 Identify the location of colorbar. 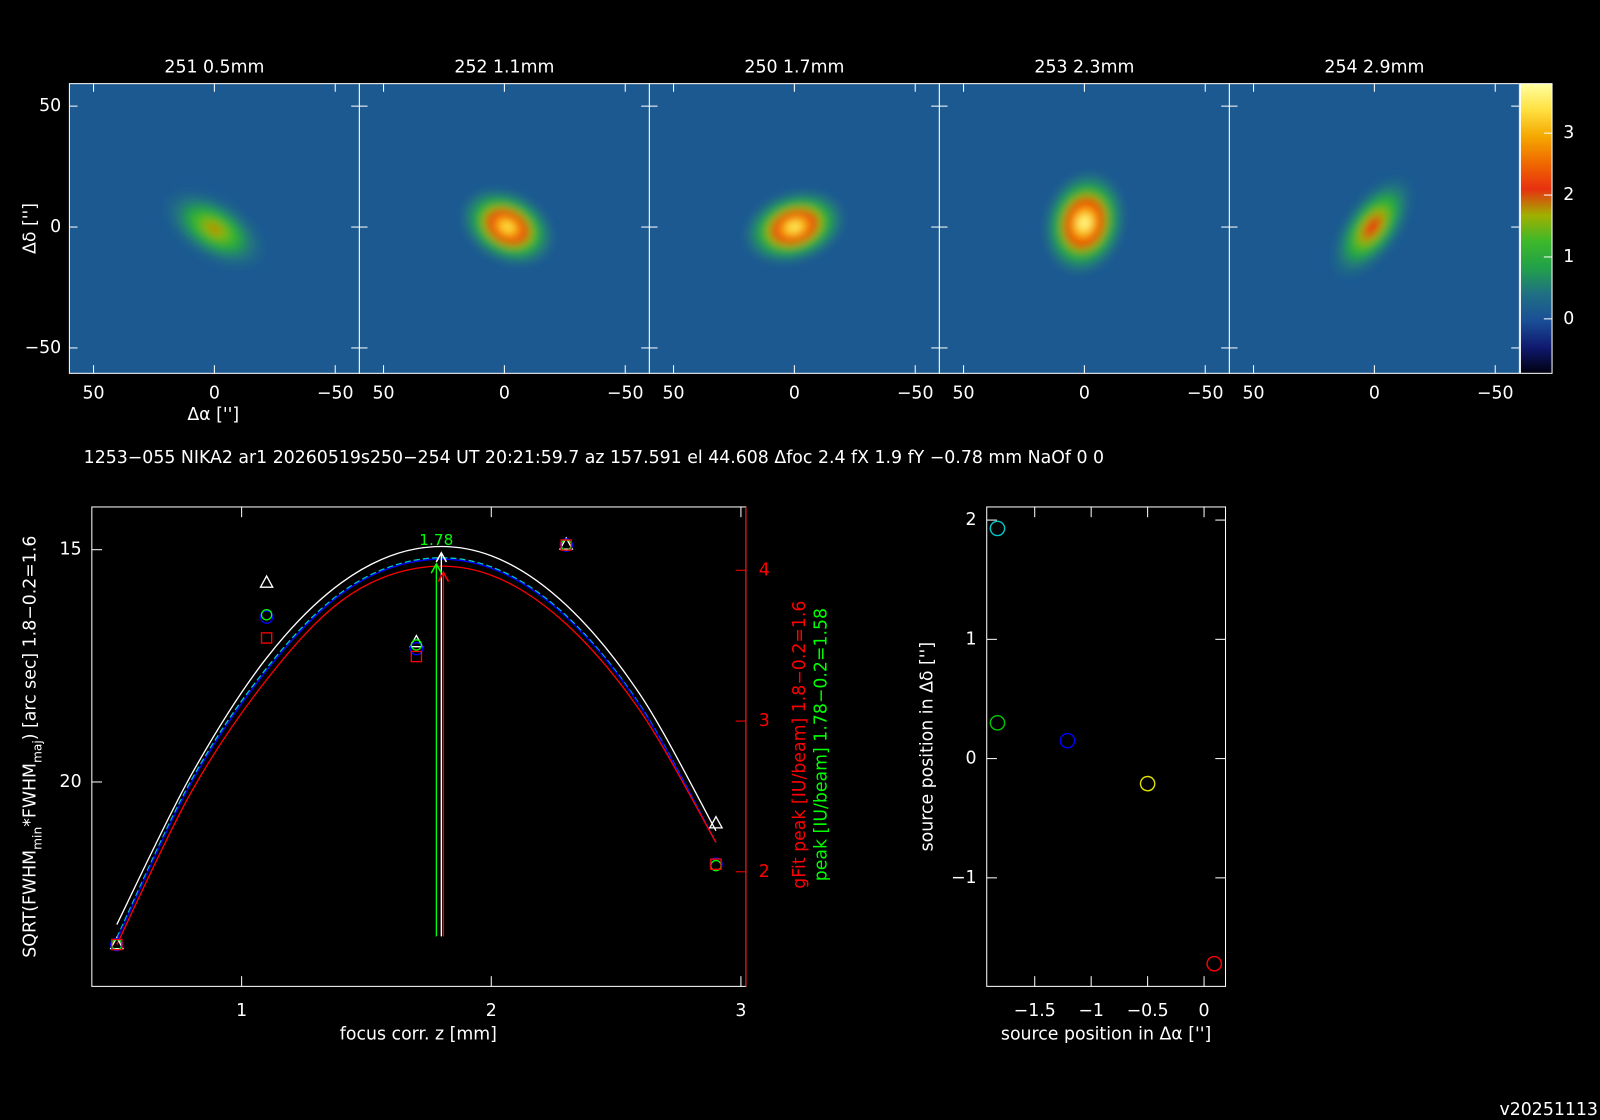
(1536, 228).